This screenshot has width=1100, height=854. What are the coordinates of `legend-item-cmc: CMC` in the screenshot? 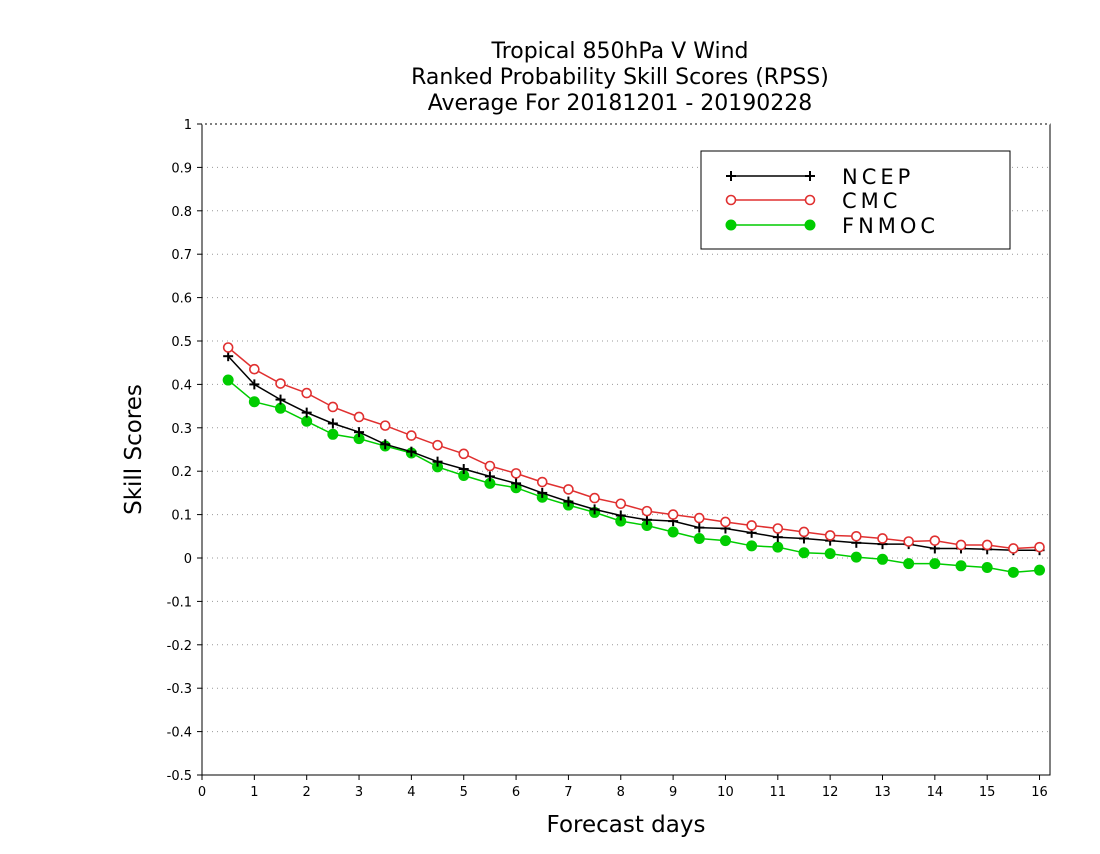 It's located at (813, 201).